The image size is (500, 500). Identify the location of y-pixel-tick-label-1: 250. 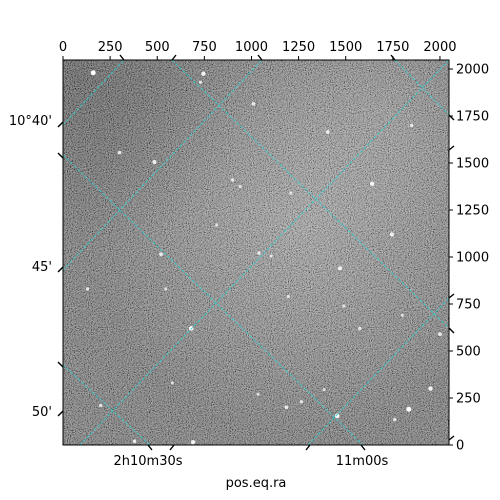
(468, 399).